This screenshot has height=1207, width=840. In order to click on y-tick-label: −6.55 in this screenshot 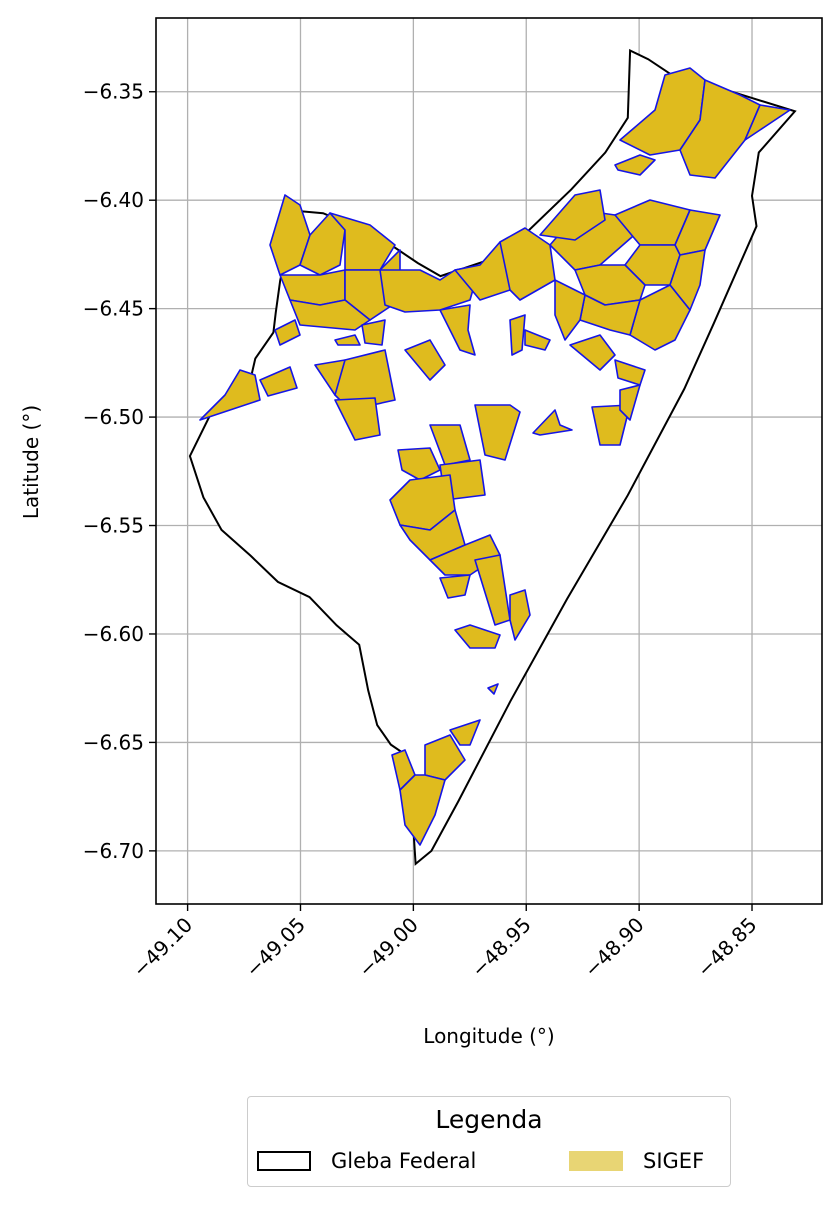, I will do `click(113, 526)`.